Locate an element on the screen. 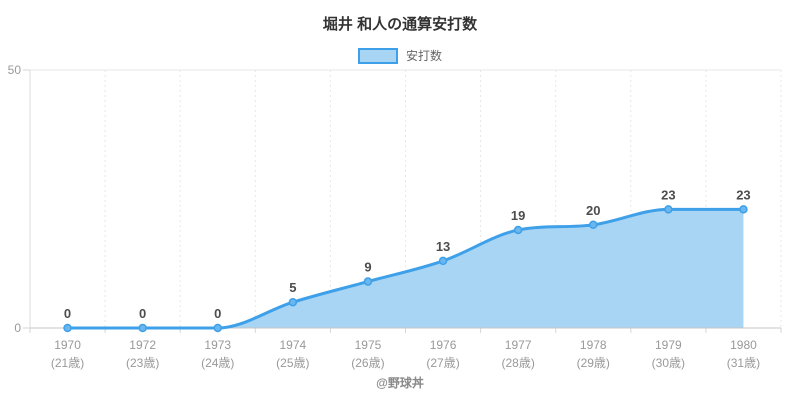  data-point-1974 is located at coordinates (293, 302).